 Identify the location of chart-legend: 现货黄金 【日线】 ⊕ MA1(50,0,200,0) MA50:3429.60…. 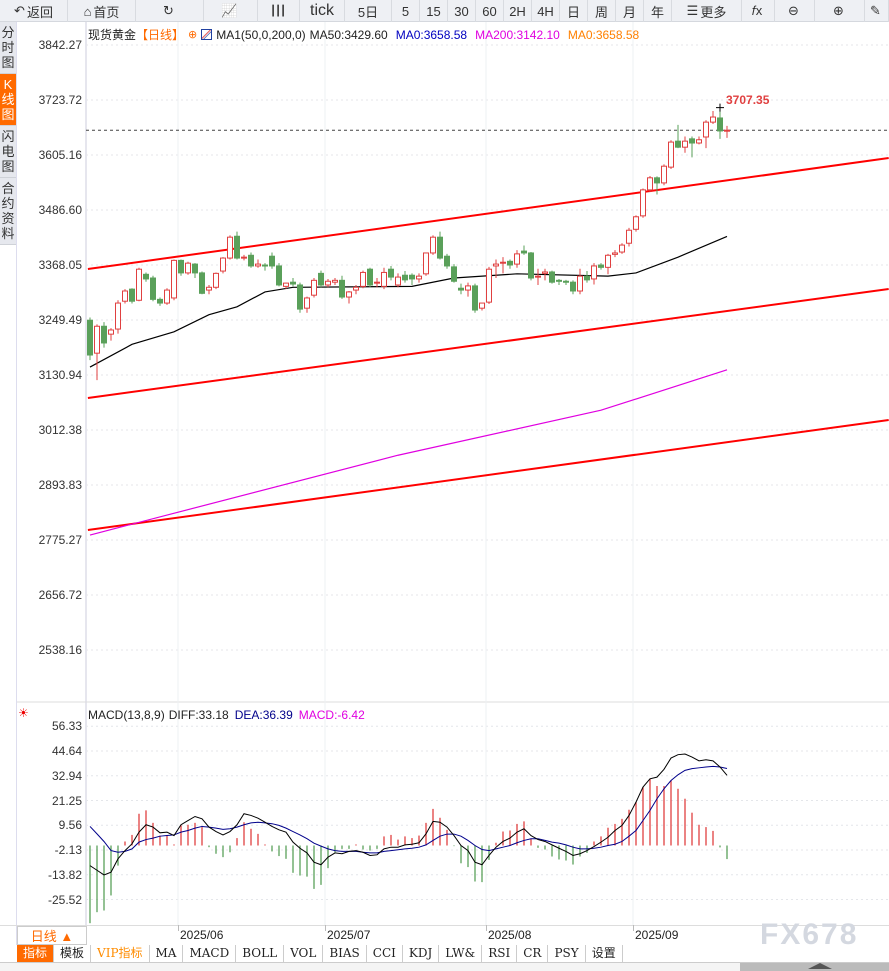
(363, 34).